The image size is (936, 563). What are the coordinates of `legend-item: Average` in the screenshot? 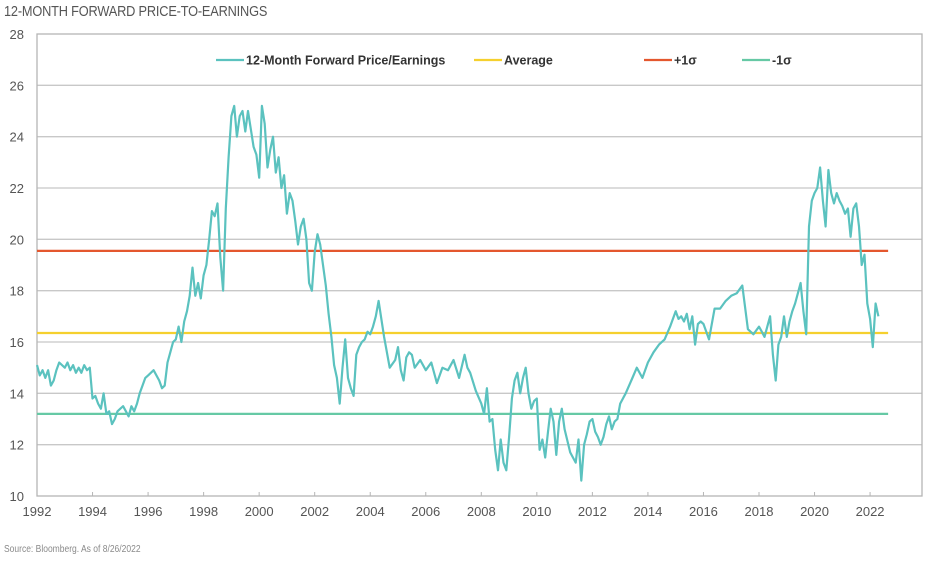 It's located at (513, 61).